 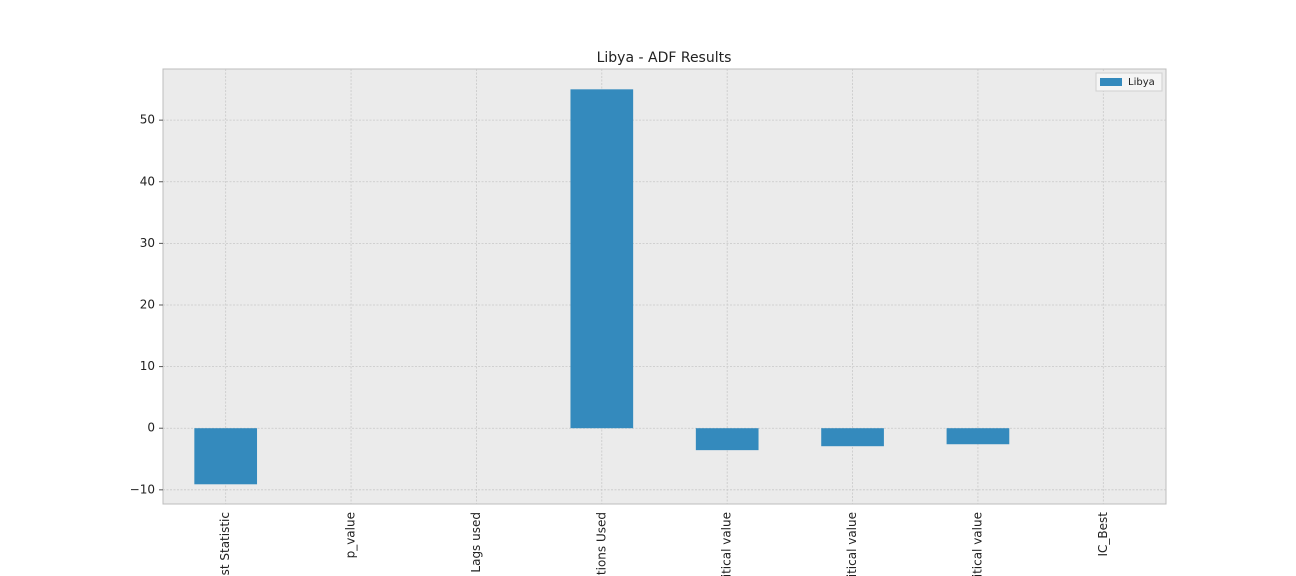 I want to click on x-tick-label: 5% Critical value, so click(x=852, y=544).